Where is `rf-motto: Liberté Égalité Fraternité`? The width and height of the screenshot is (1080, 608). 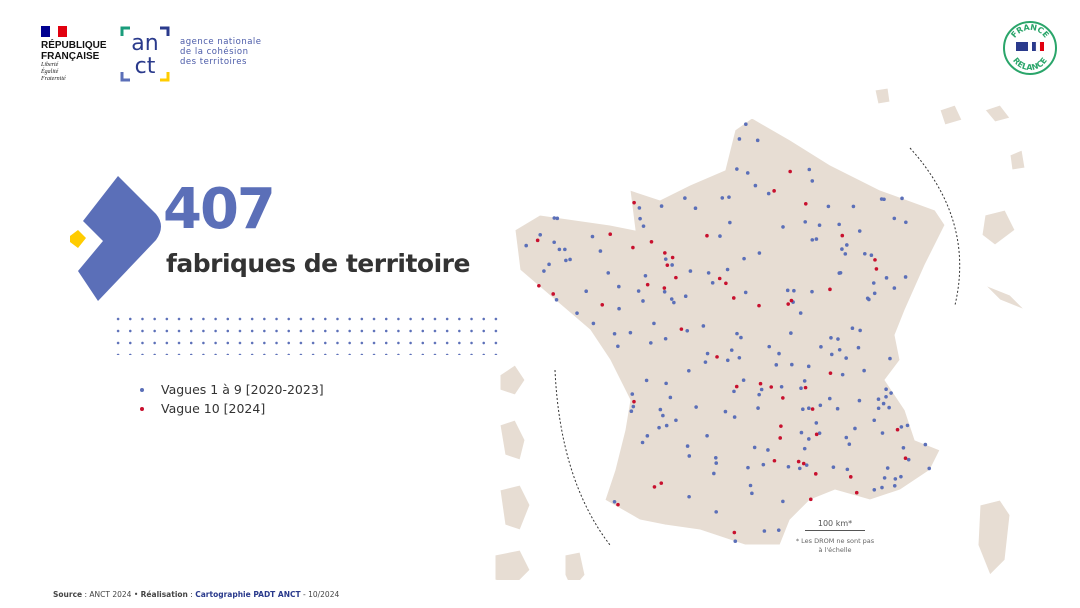
rf-motto: Liberté Égalité Fraternité is located at coordinates (71, 72).